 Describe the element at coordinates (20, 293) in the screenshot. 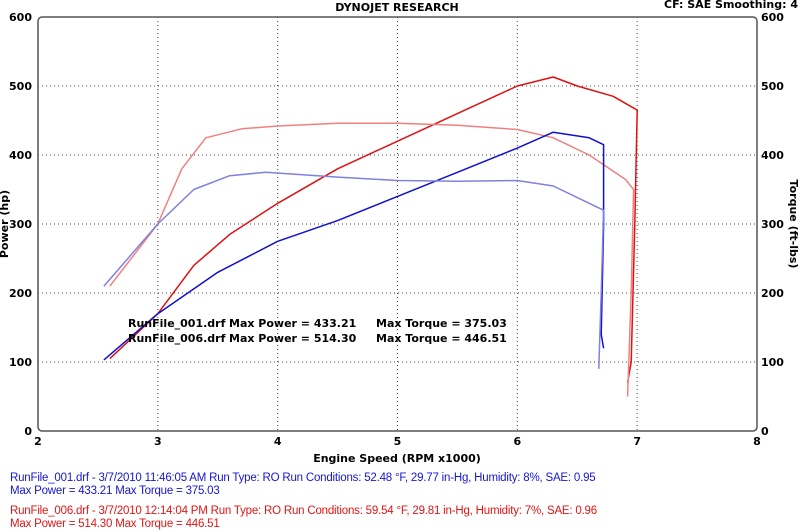

I see `y-tick-label-left: 200` at that location.